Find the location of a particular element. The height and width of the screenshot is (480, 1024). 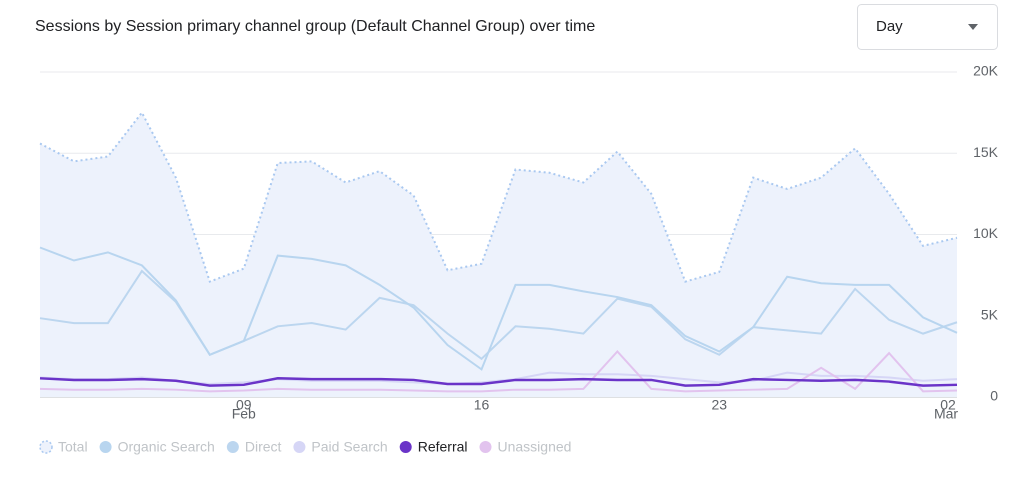

dropdown: Day is located at coordinates (927, 27).